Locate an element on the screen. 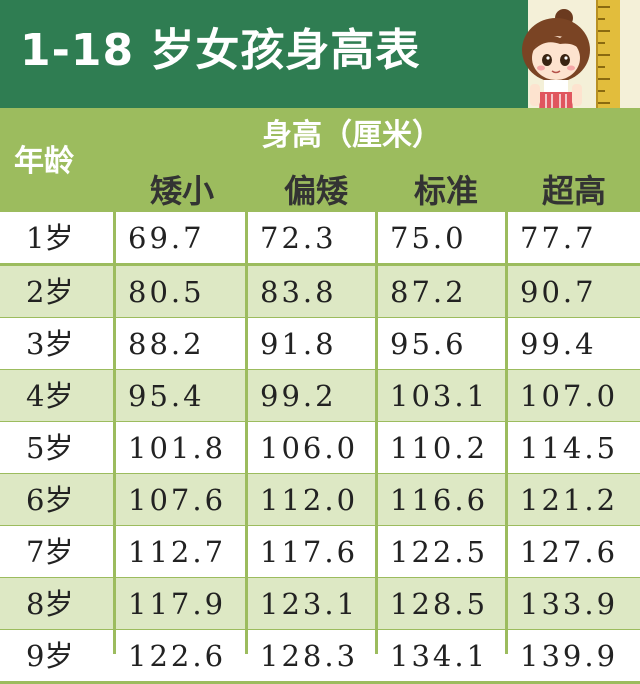 This screenshot has width=640, height=684. height-group-header: 身高（厘米） is located at coordinates (352, 135).